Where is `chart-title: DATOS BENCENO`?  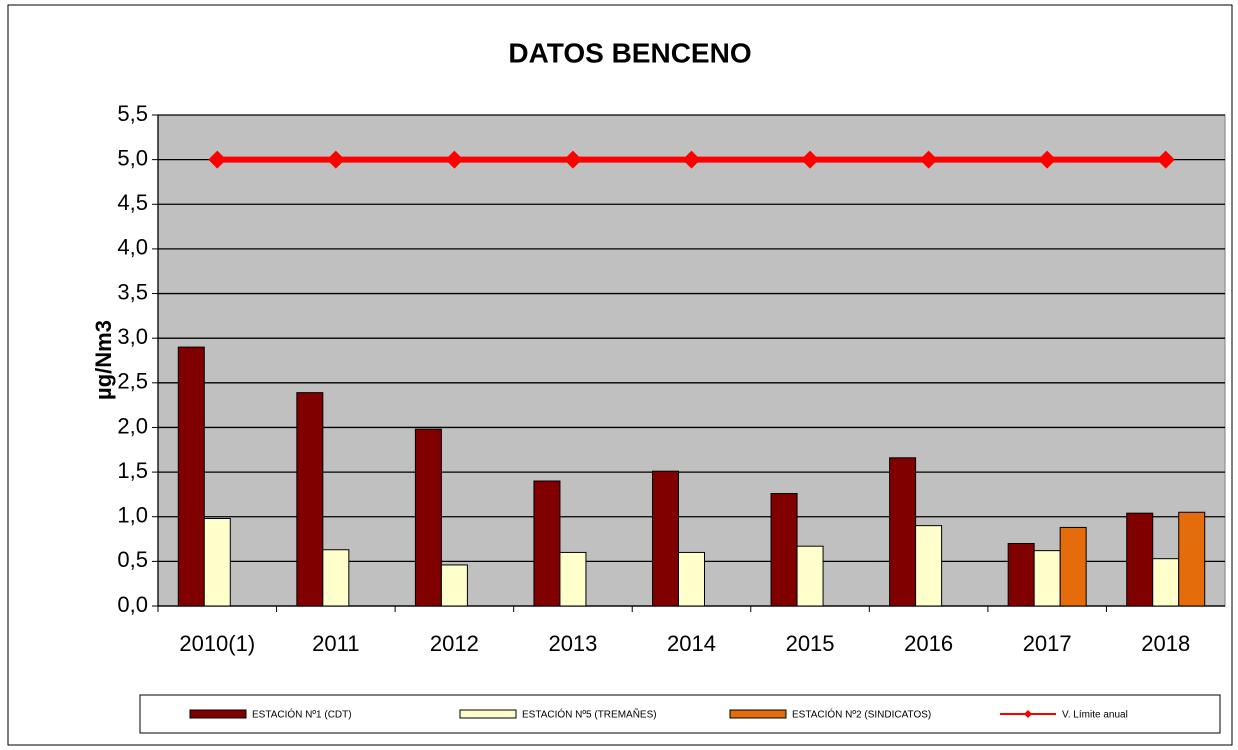
chart-title: DATOS BENCENO is located at coordinates (629, 52).